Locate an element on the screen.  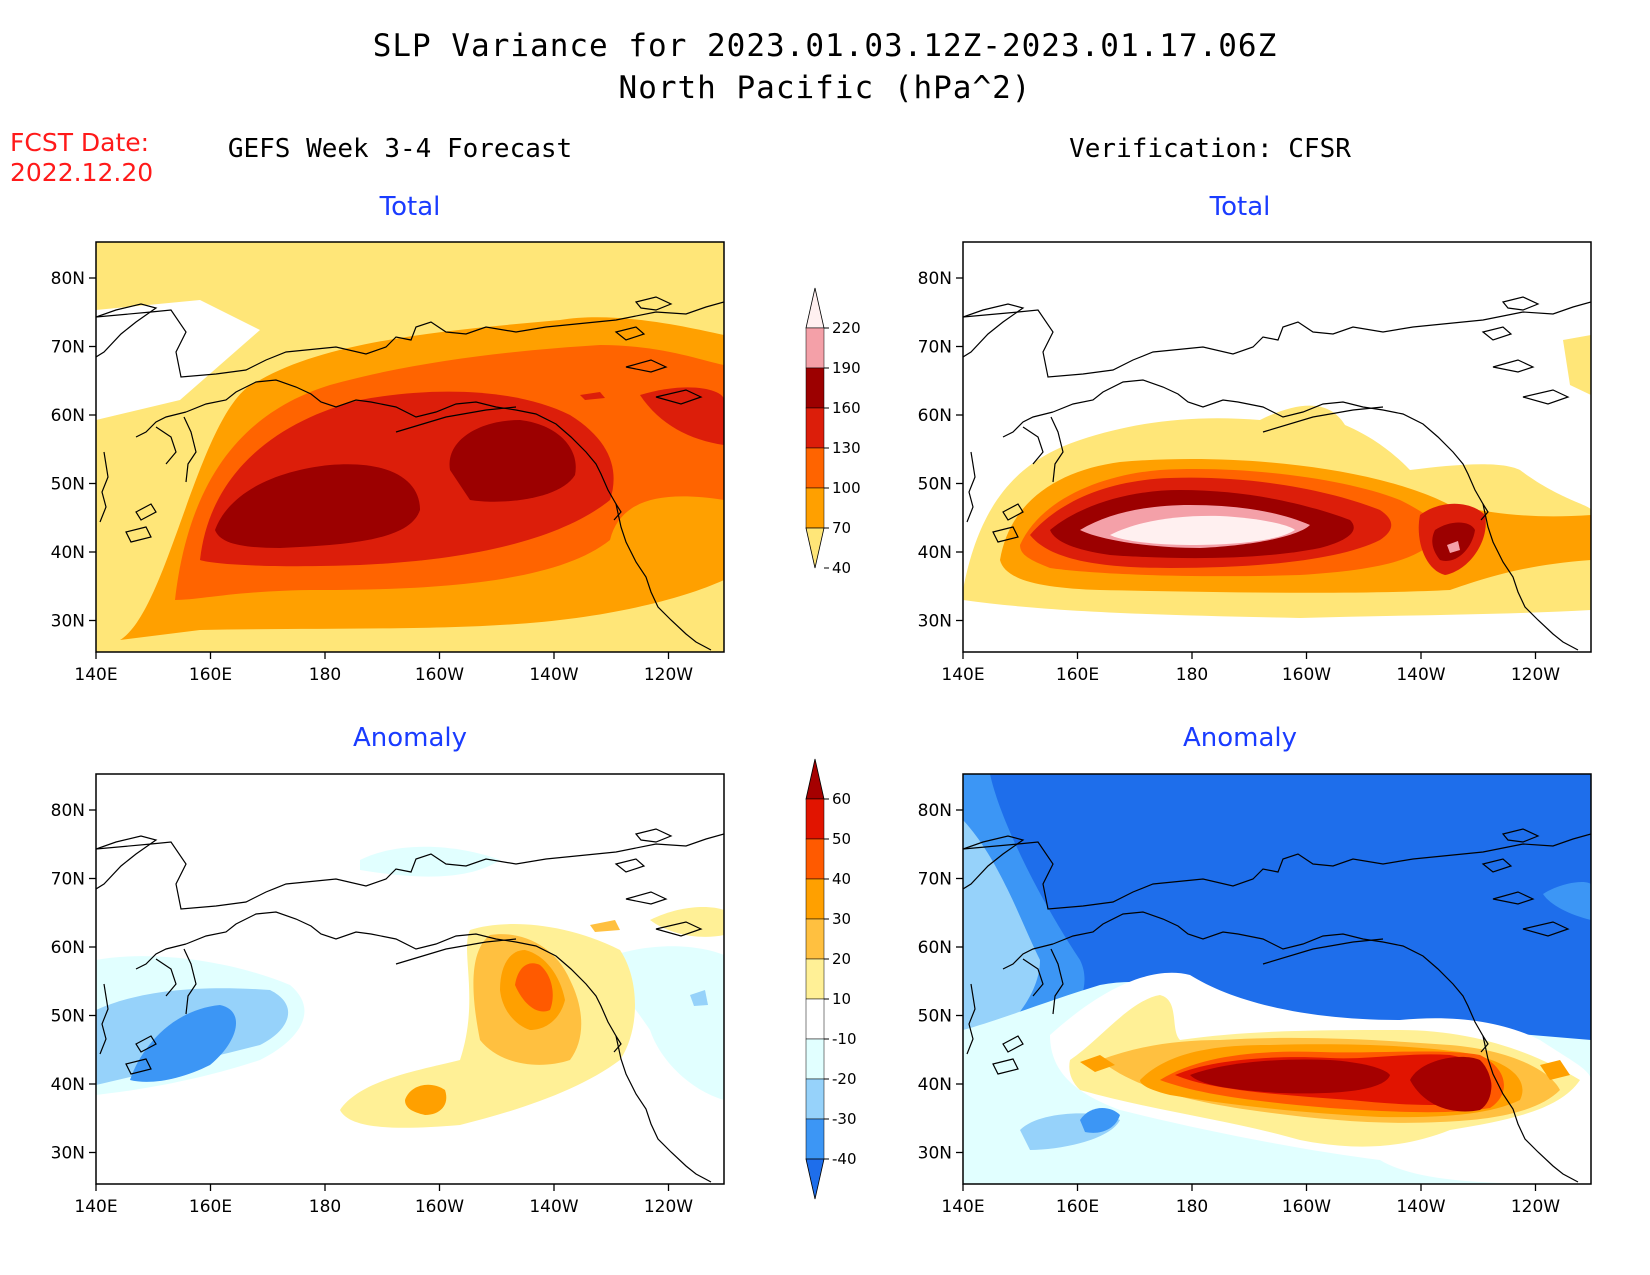
fcst-date-label: FCST Date: is located at coordinates (80, 142).